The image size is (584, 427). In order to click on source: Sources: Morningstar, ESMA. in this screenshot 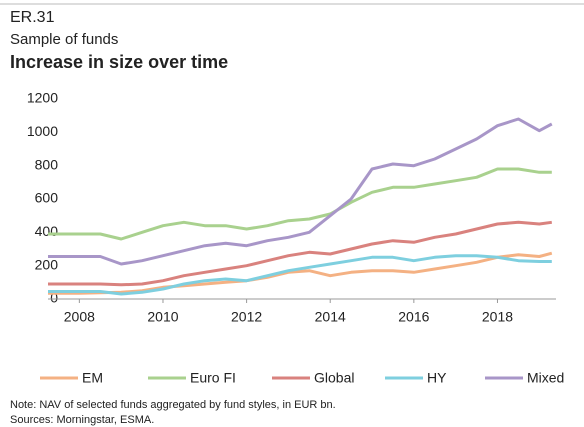, I will do `click(82, 420)`.